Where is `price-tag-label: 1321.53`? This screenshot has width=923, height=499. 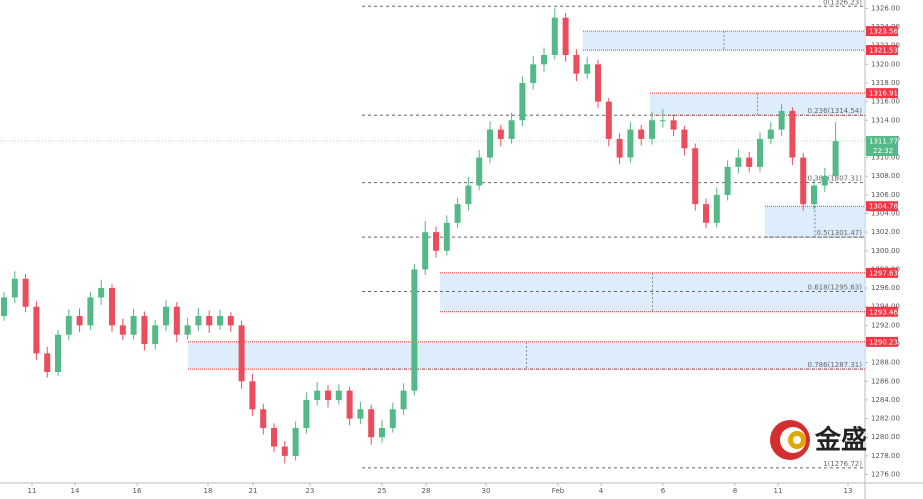 price-tag-label: 1321.53 is located at coordinates (883, 51).